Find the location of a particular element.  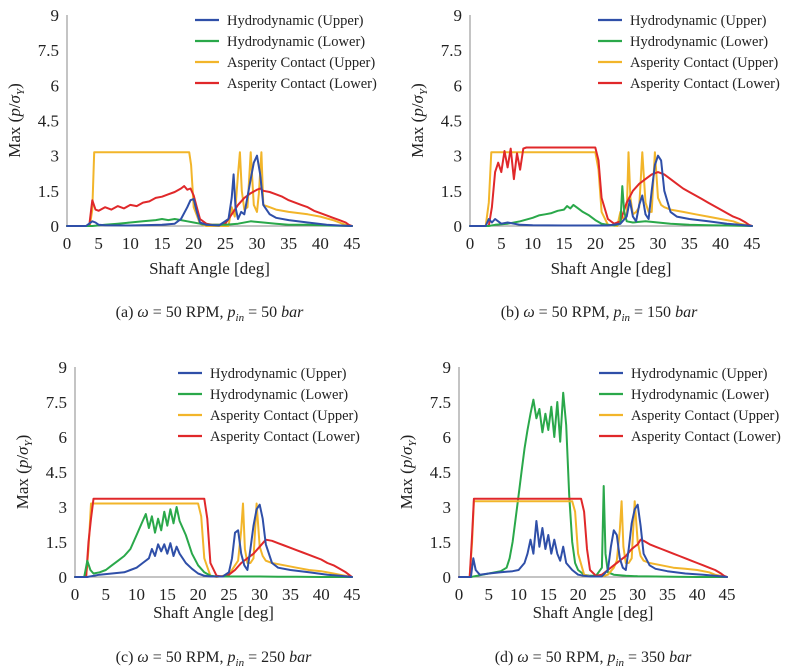

x-tick-label: 0 is located at coordinates (470, 243).